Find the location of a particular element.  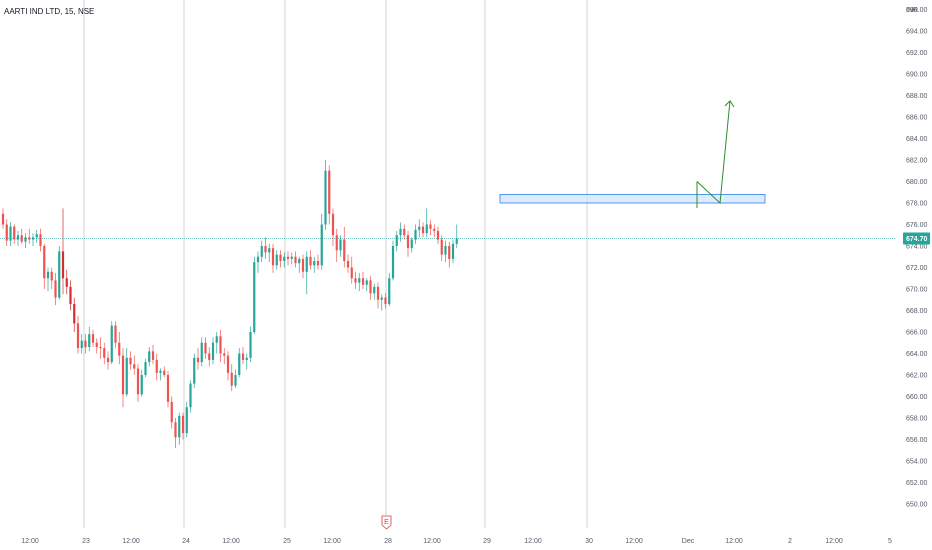

resistance-zone is located at coordinates (632, 198).